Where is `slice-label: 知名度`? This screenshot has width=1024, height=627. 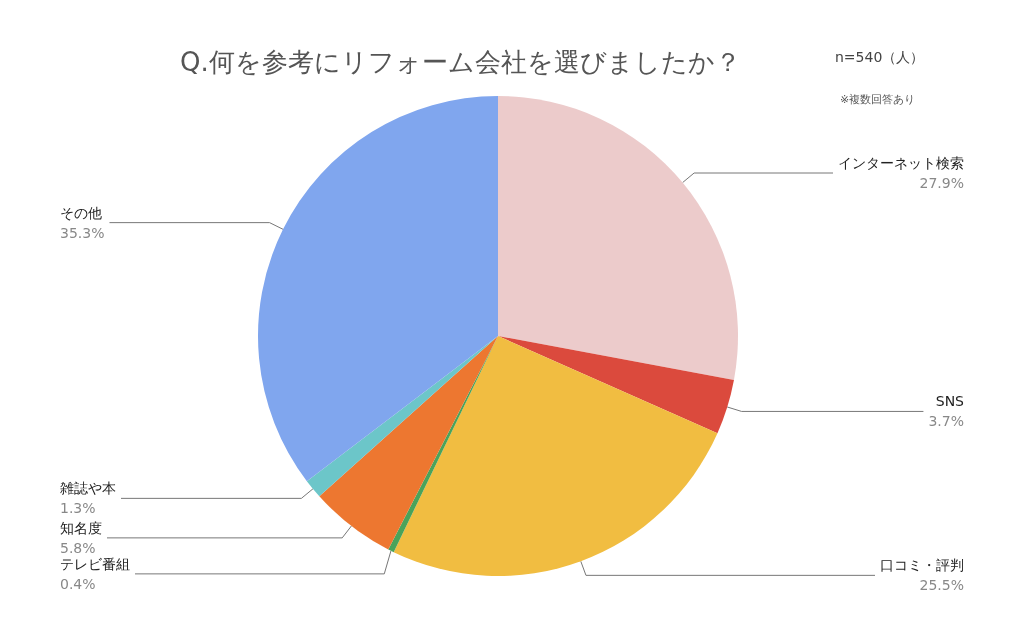
slice-label: 知名度 is located at coordinates (81, 527).